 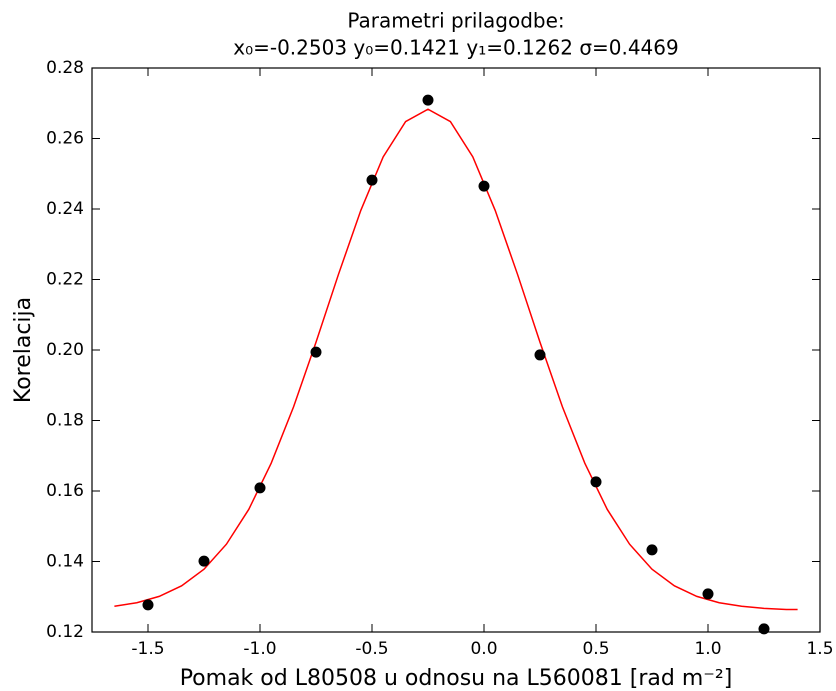 I want to click on y-tick-label: 0.16, so click(x=65, y=491).